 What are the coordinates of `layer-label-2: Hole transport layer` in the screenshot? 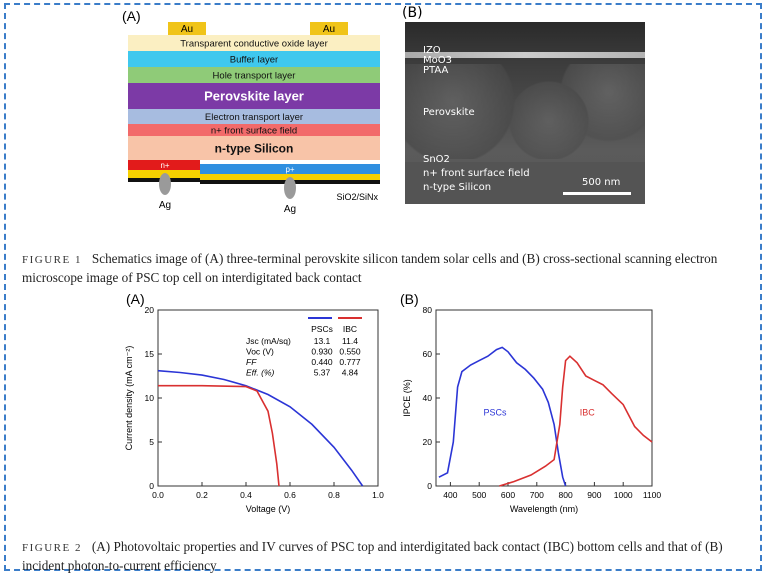 It's located at (254, 75).